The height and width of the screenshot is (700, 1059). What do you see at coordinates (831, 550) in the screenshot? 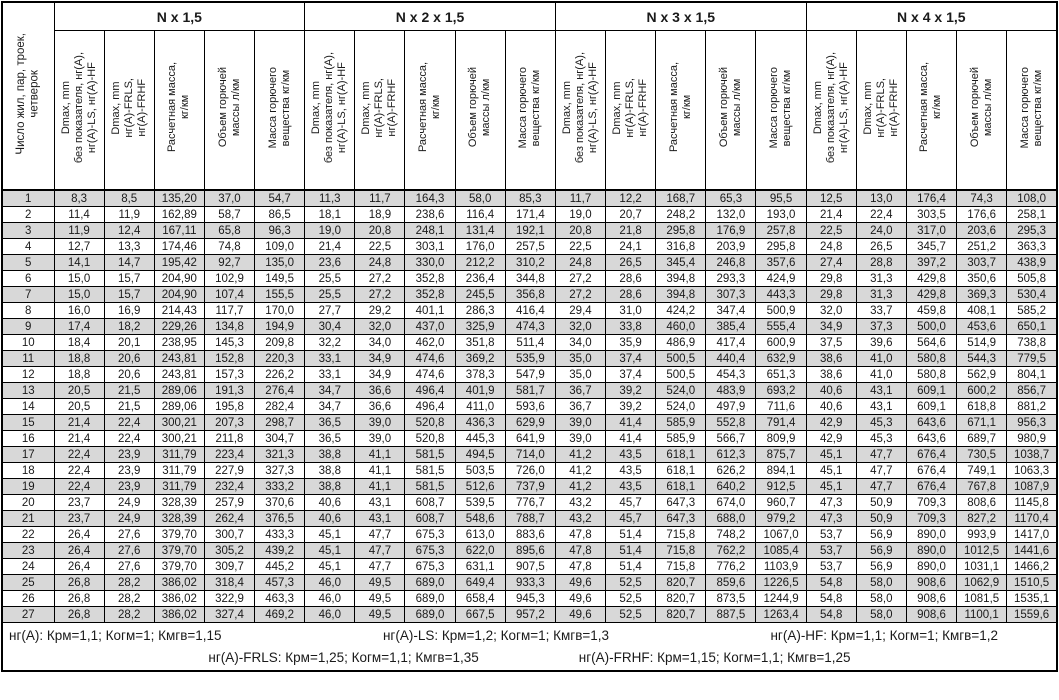
I see `data-cell: 53,7` at bounding box center [831, 550].